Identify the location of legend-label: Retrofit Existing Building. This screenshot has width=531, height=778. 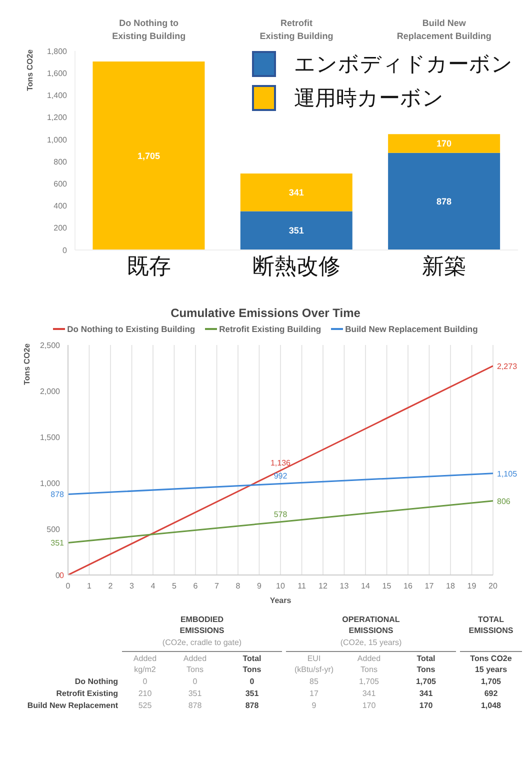
(270, 329).